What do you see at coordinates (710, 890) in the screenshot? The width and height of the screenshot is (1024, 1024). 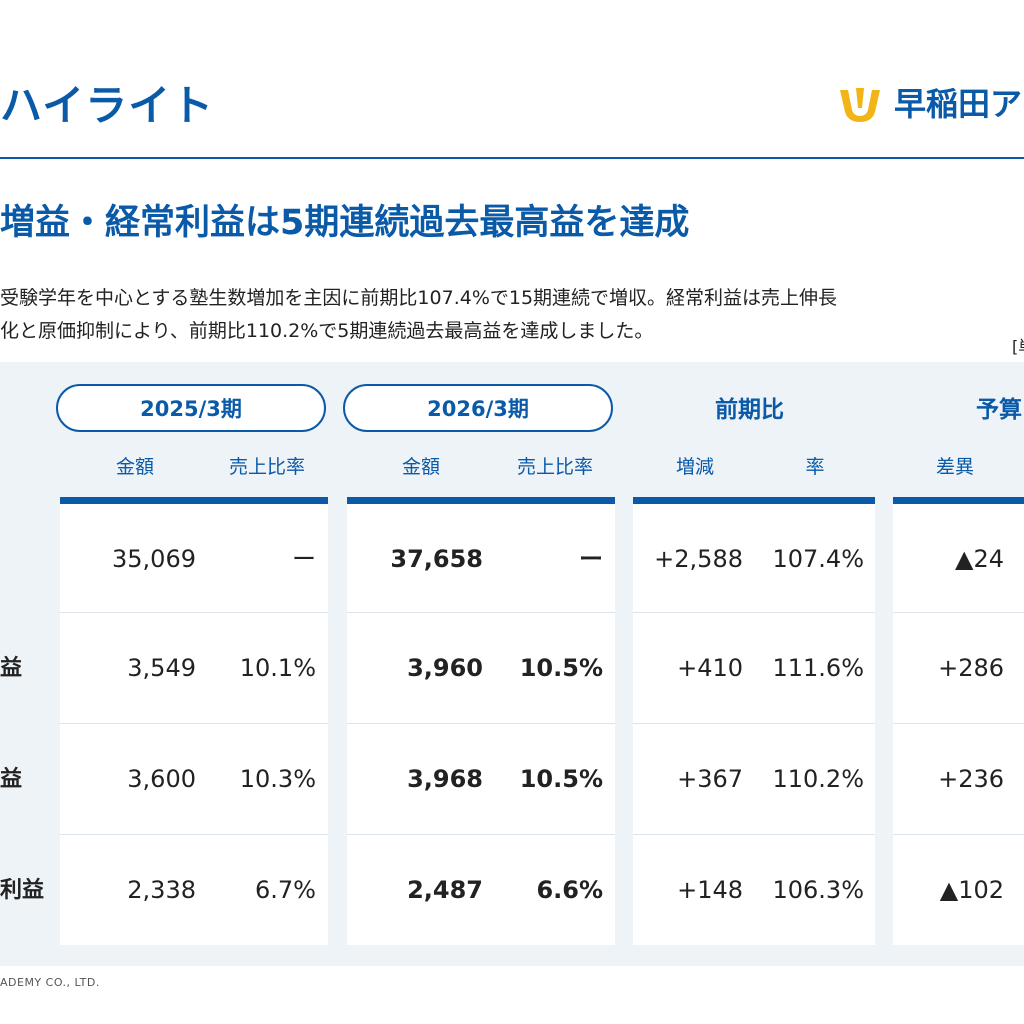 I see `cell-change: +148` at bounding box center [710, 890].